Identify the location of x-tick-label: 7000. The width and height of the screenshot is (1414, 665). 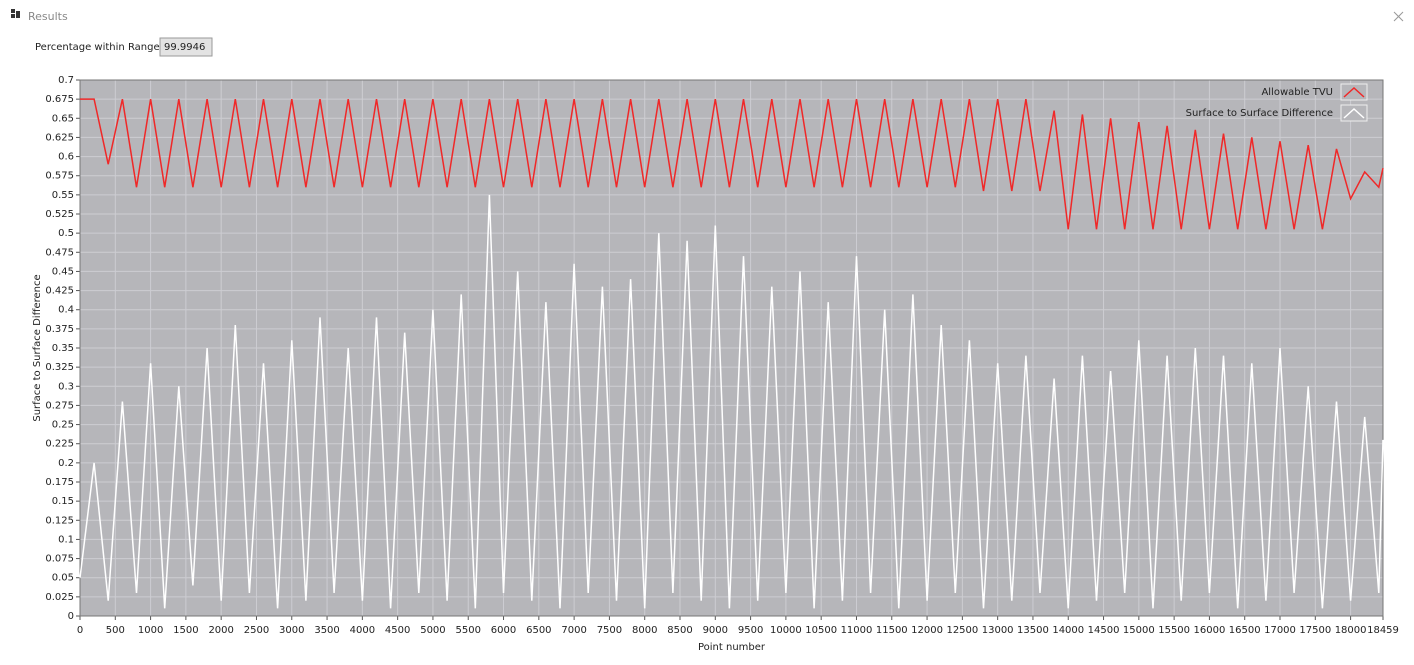
(573, 630).